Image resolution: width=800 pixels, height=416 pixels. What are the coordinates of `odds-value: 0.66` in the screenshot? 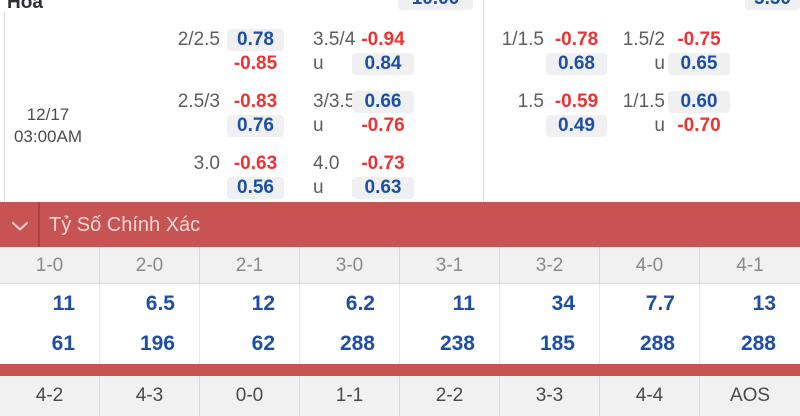 It's located at (383, 102).